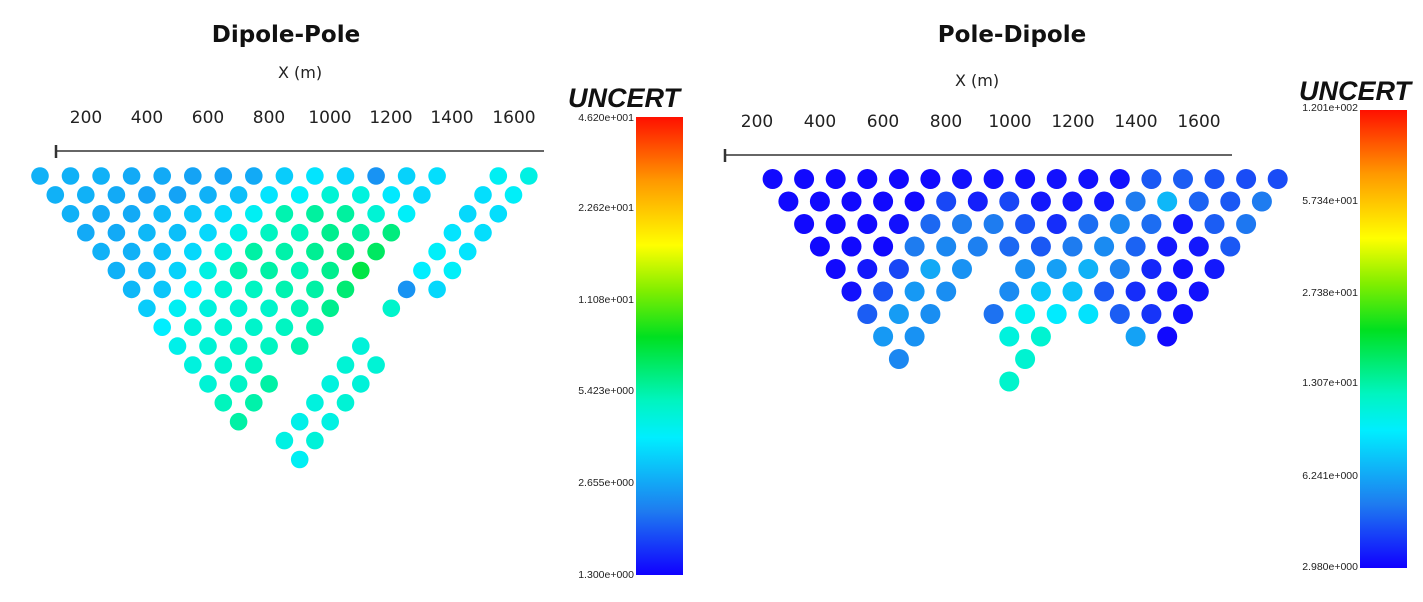 This screenshot has width=1423, height=602. Describe the element at coordinates (606, 118) in the screenshot. I see `colorbar-label: 4.620e+001` at that location.